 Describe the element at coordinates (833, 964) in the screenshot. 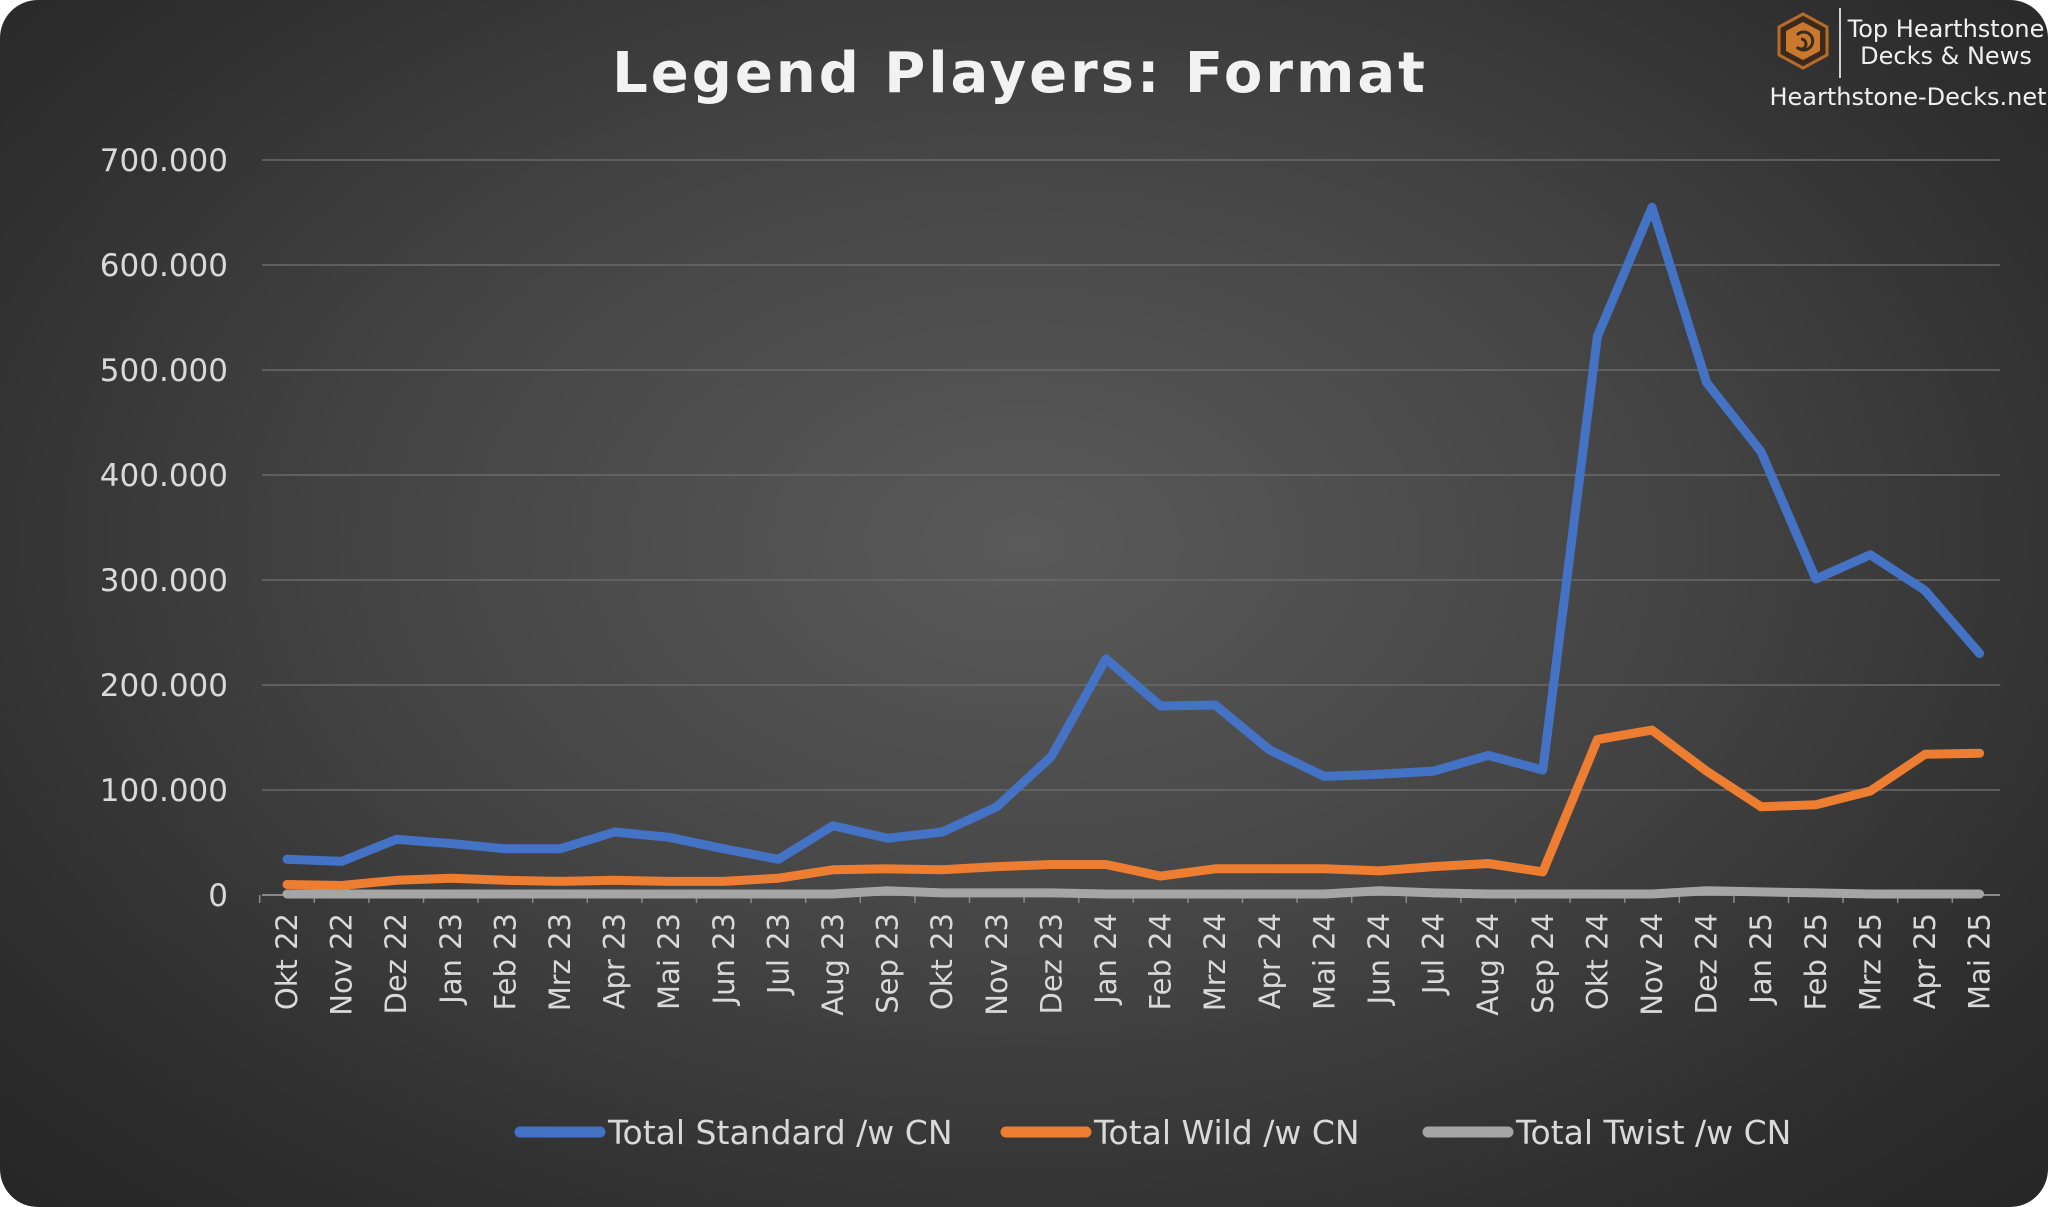

I see `x-tick-label: Aug 23` at that location.